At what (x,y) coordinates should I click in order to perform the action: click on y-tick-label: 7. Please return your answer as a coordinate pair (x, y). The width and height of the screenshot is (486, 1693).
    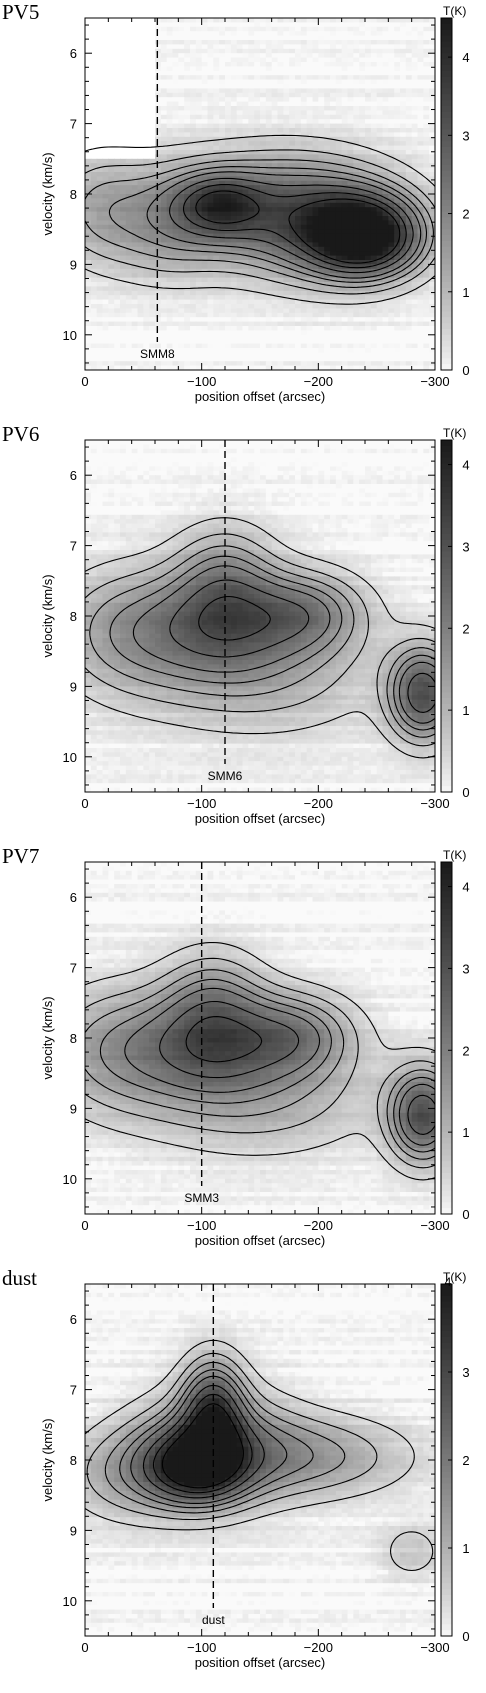
    Looking at the image, I should click on (73, 968).